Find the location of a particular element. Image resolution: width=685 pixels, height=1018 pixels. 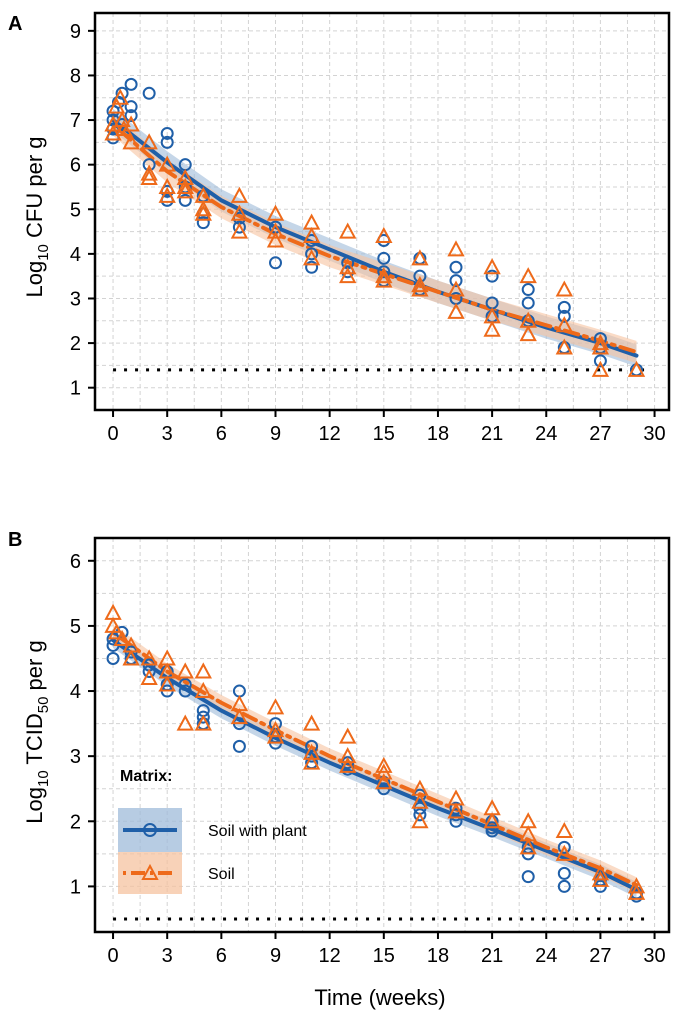

chart-a-y-tick-label: 6 is located at coordinates (75, 166).